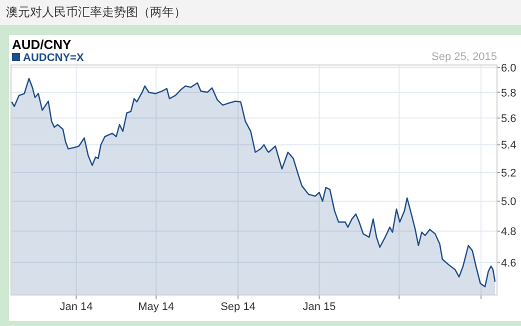 The image size is (521, 326). I want to click on chart-title: 澳元对人民币汇率走势图（两年）, so click(96, 12).